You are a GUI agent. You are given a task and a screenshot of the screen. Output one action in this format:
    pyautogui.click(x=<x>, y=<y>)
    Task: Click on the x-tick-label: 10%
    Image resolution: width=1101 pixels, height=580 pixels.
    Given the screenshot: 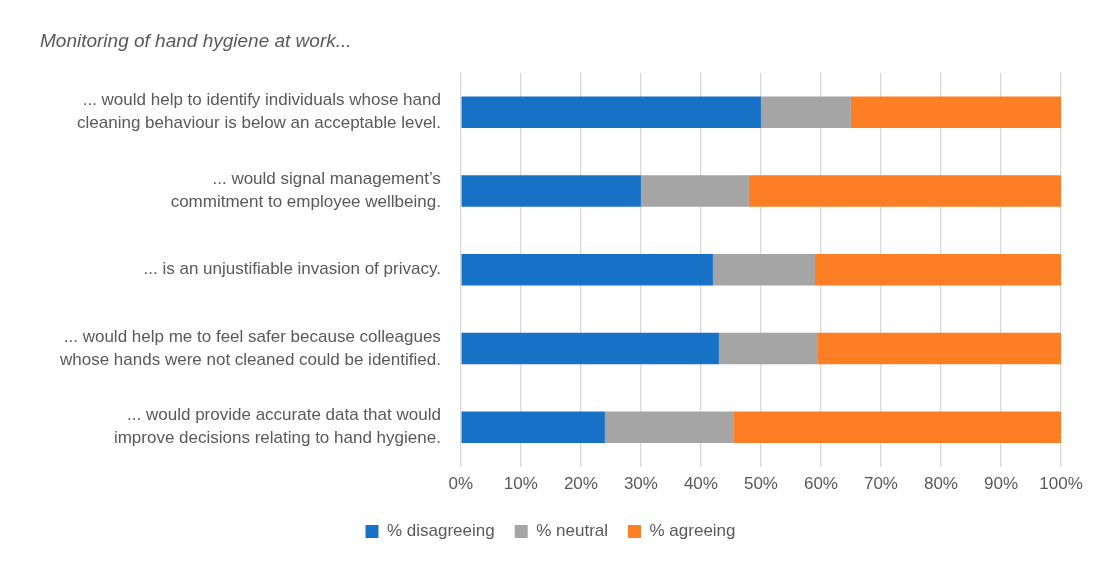 What is the action you would take?
    pyautogui.click(x=520, y=484)
    